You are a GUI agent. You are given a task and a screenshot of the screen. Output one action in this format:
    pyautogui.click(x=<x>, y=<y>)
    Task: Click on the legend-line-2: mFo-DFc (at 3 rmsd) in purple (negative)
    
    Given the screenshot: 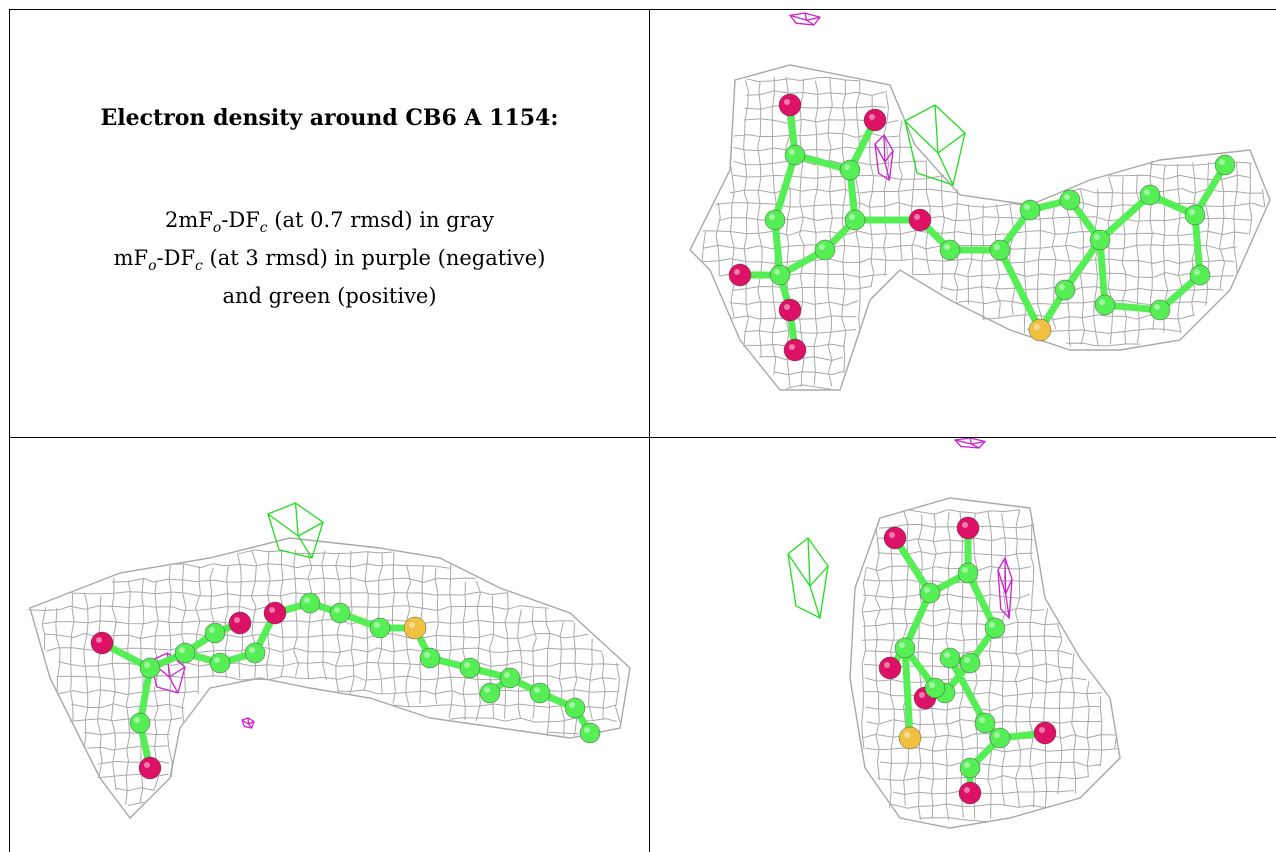 What is the action you would take?
    pyautogui.click(x=329, y=260)
    